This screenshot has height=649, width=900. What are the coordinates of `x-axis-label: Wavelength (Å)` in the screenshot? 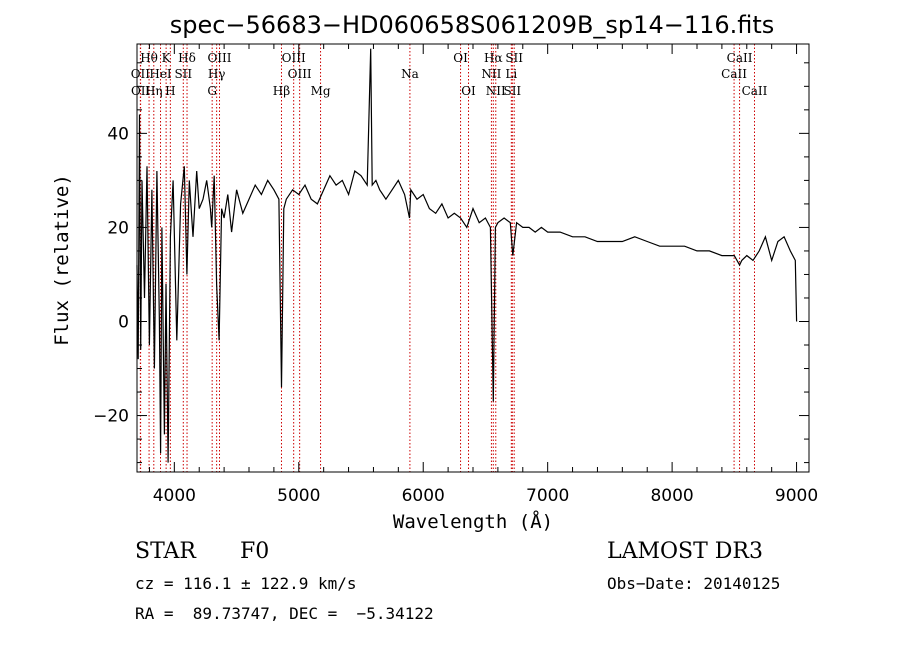 It's located at (473, 521).